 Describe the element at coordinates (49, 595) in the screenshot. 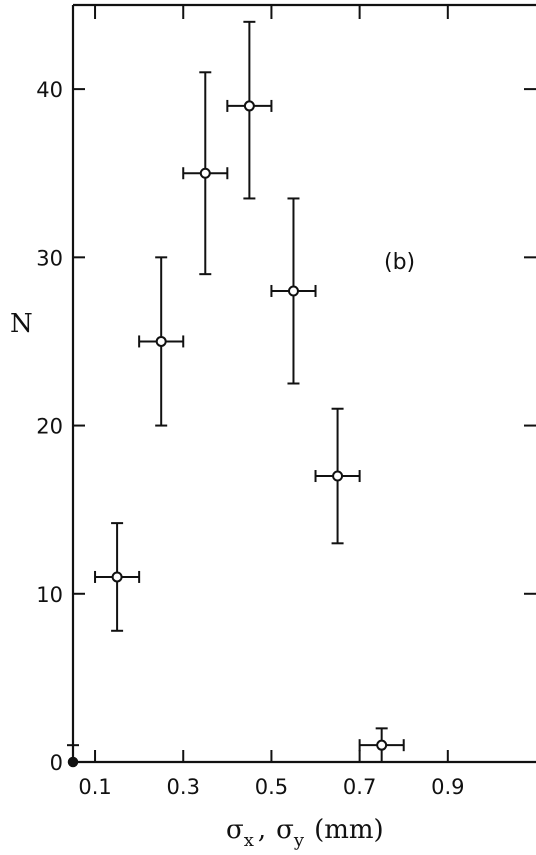

I see `y-tick-label: 10` at that location.